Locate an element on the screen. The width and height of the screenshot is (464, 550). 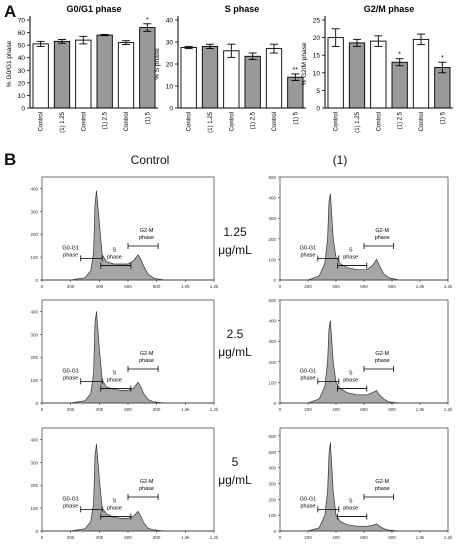
column-title-control: Control is located at coordinates (150, 160).